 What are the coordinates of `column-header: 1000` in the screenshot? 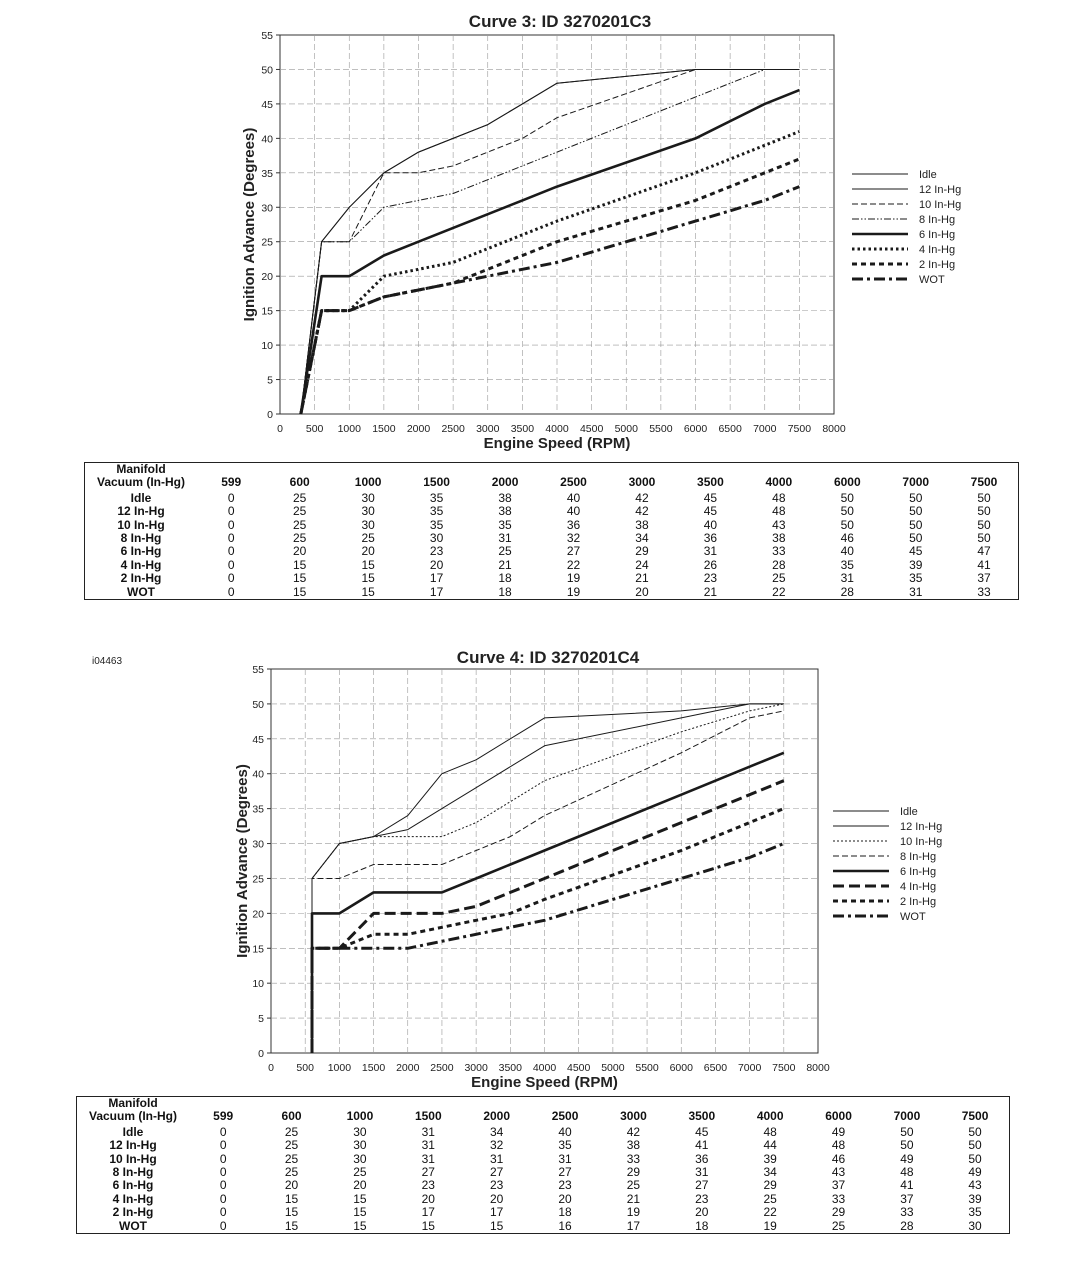 It's located at (360, 1116).